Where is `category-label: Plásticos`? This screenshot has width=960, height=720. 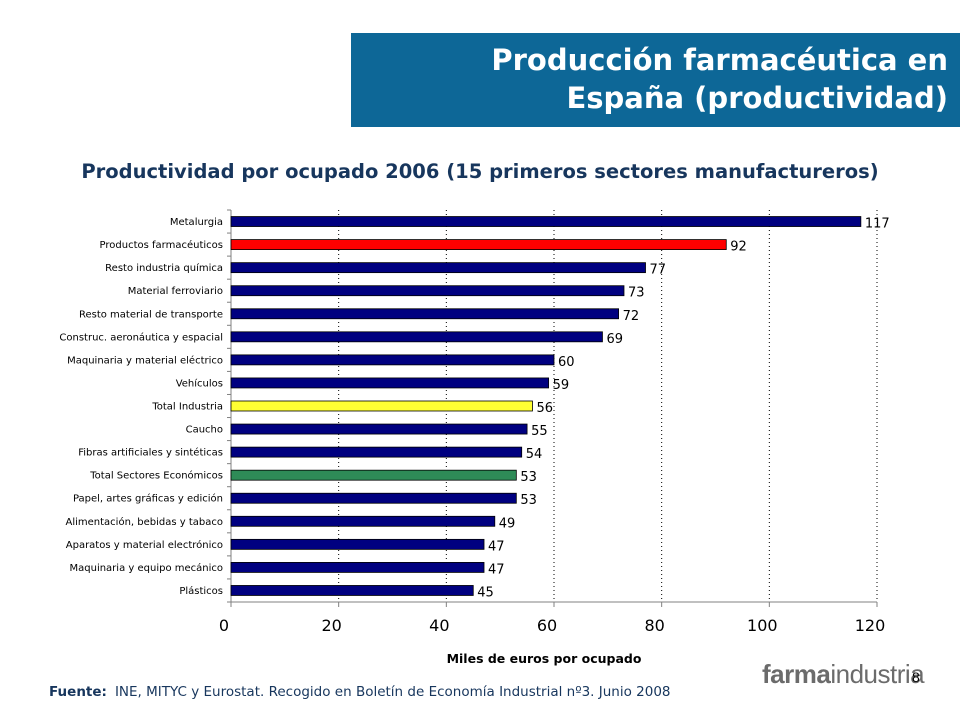
category-label: Plásticos is located at coordinates (201, 591).